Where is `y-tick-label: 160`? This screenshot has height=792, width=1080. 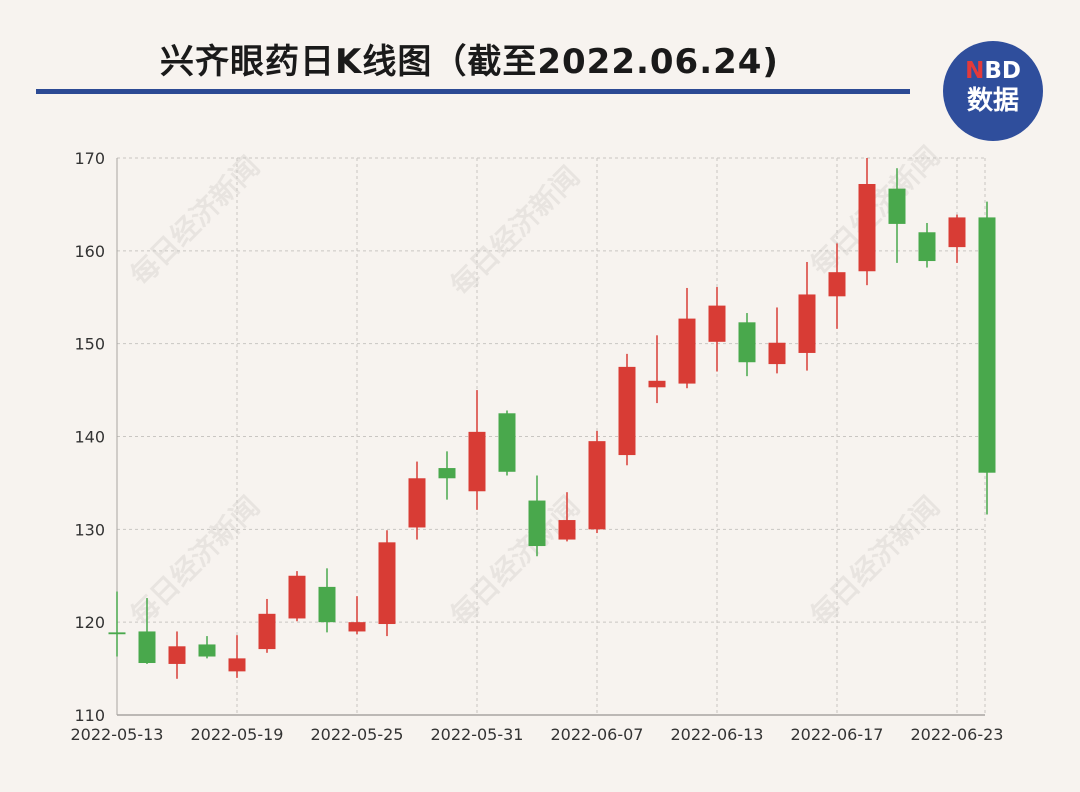 y-tick-label: 160 is located at coordinates (89, 251).